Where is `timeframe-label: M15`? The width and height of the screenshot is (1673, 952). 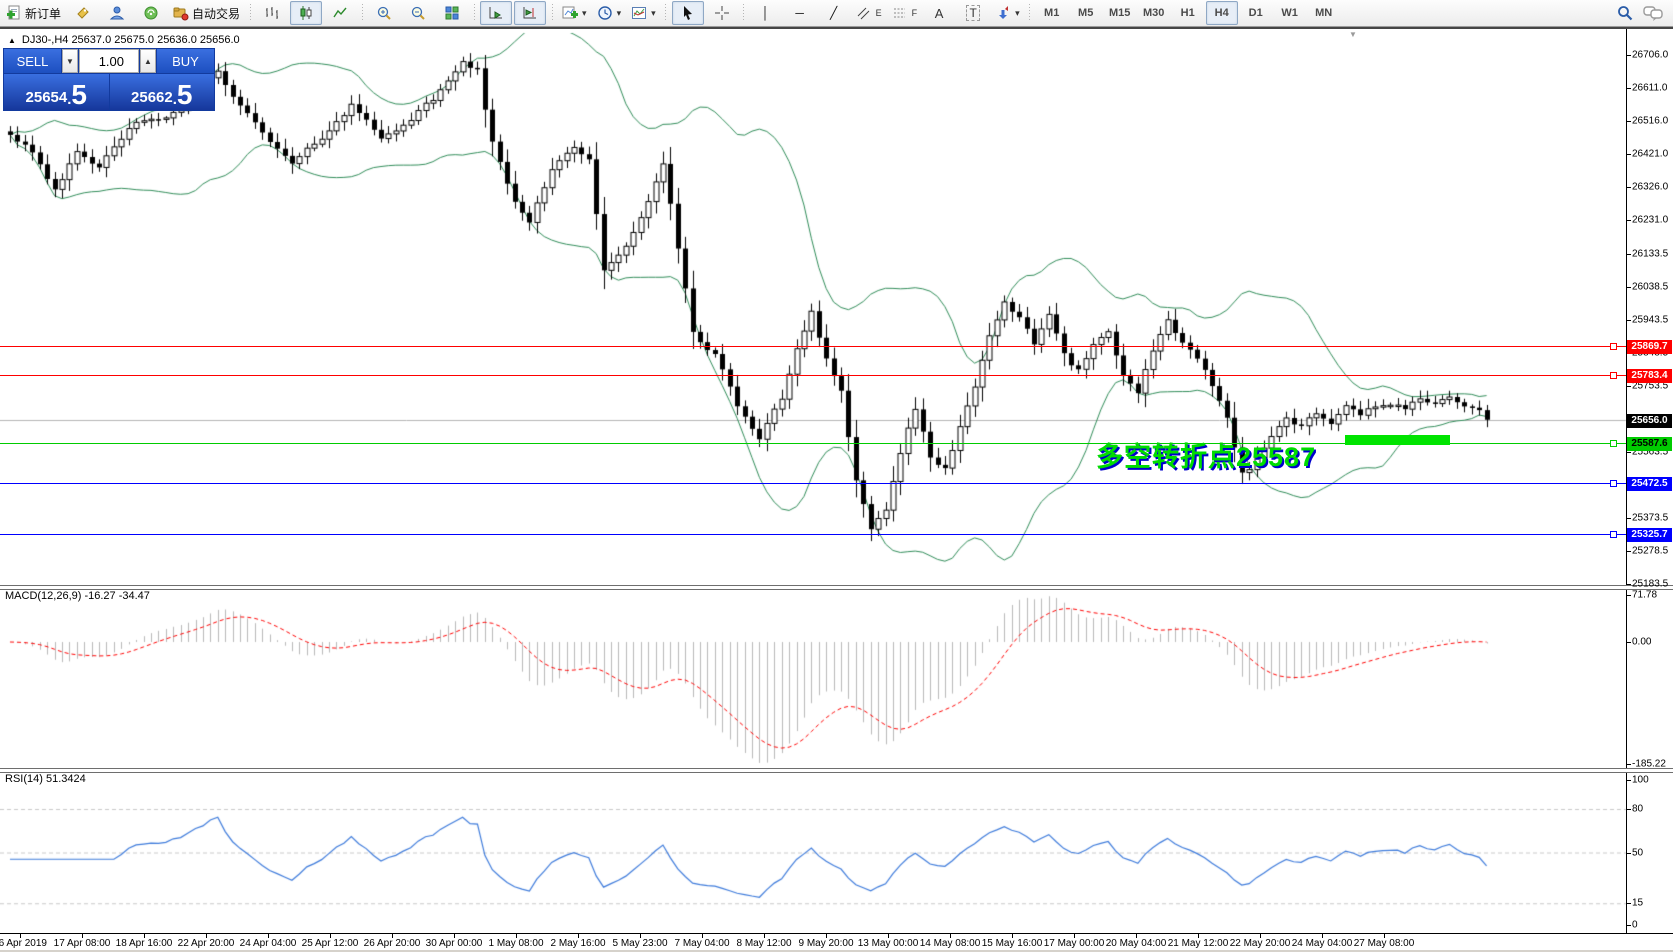
timeframe-label: M15 is located at coordinates (1119, 13).